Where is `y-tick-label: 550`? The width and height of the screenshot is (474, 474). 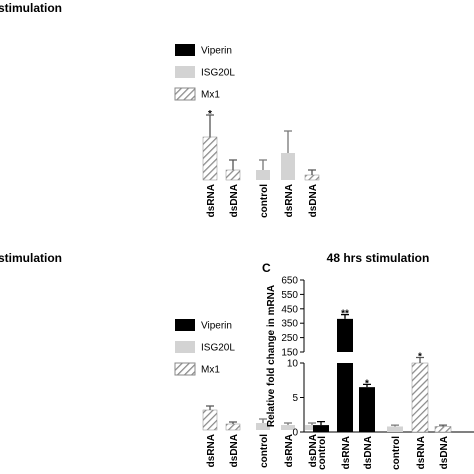 y-tick-label: 550 is located at coordinates (289, 295).